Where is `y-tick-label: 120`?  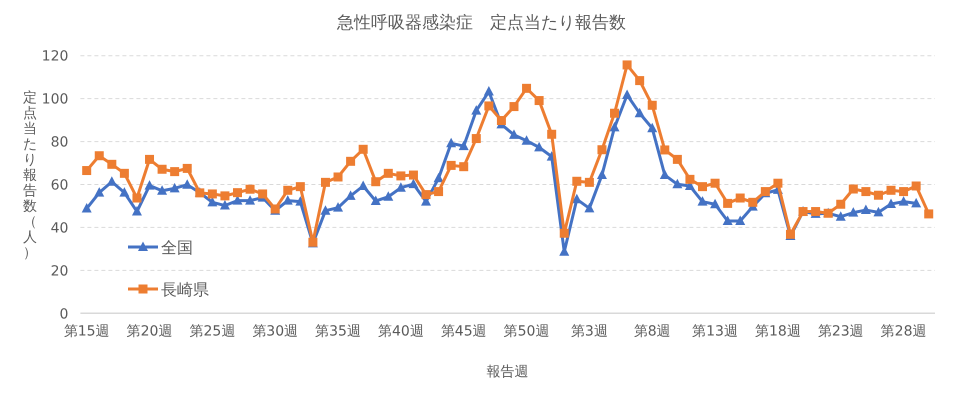
y-tick-label: 120 is located at coordinates (55, 56).